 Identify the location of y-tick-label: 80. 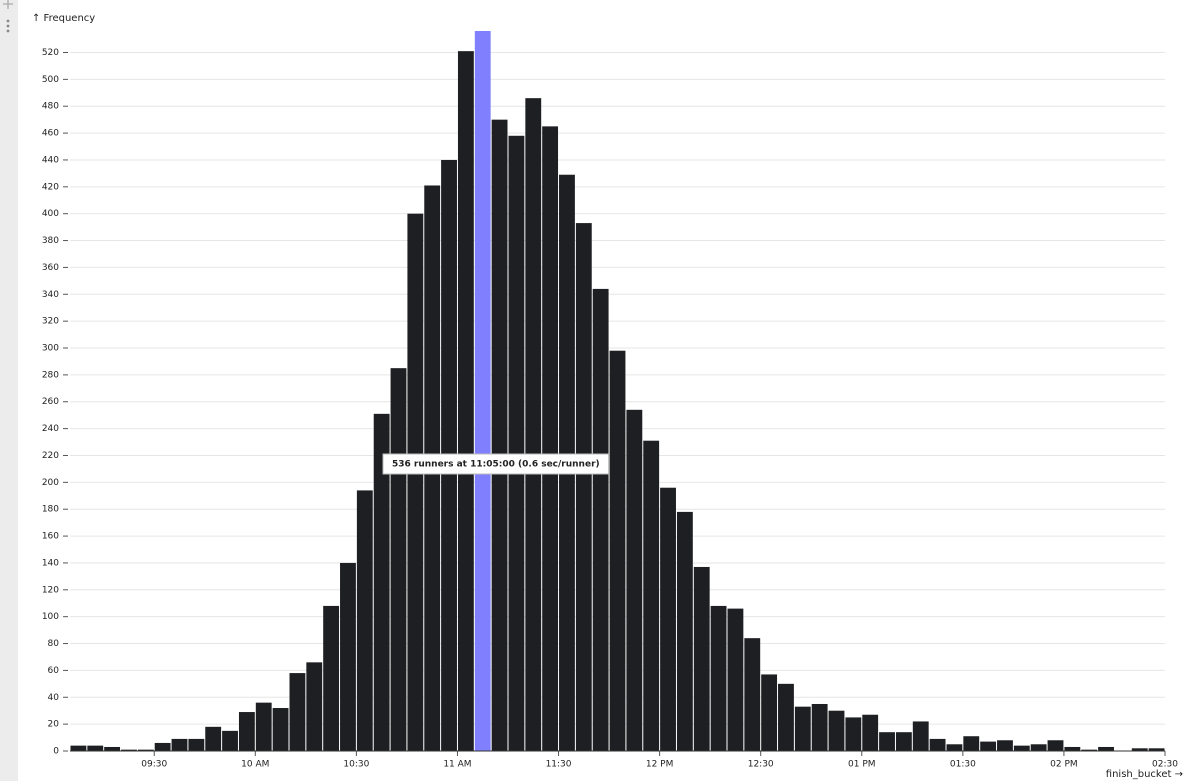
(54, 644).